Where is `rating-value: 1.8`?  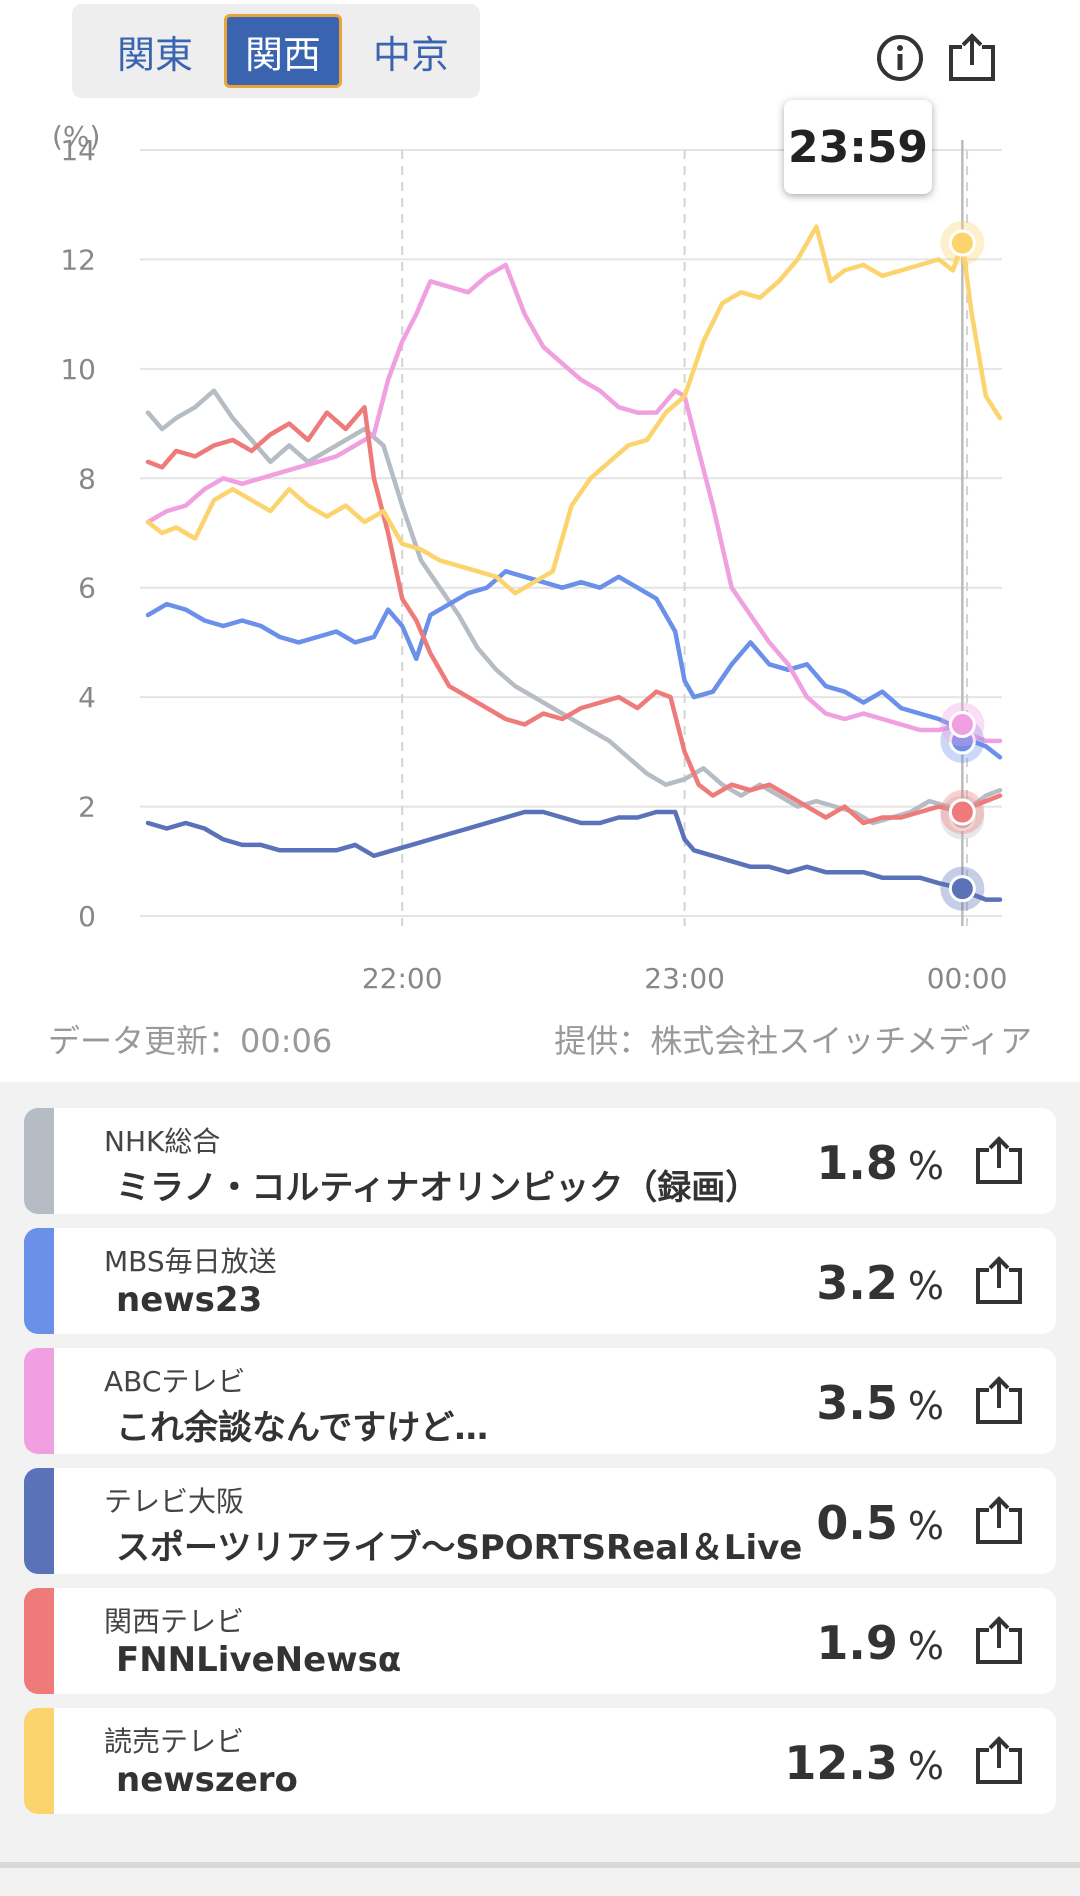 rating-value: 1.8 is located at coordinates (857, 1163).